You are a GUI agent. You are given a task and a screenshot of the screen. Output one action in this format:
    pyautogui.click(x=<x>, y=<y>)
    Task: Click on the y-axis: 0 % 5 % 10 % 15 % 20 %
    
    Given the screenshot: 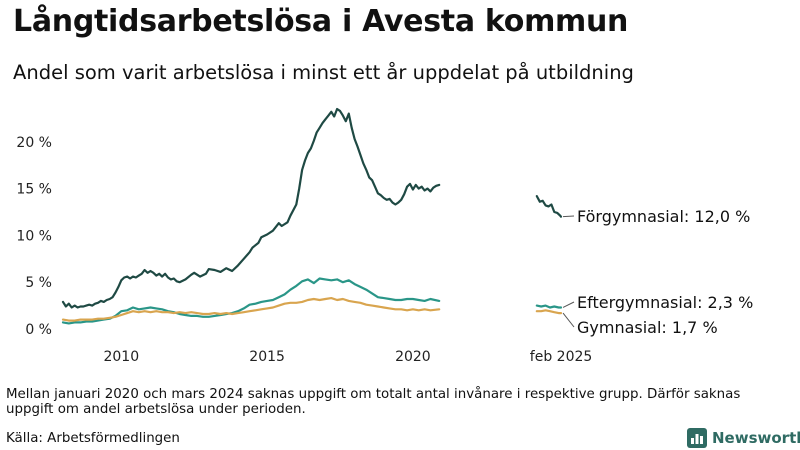 What is the action you would take?
    pyautogui.click(x=34, y=236)
    